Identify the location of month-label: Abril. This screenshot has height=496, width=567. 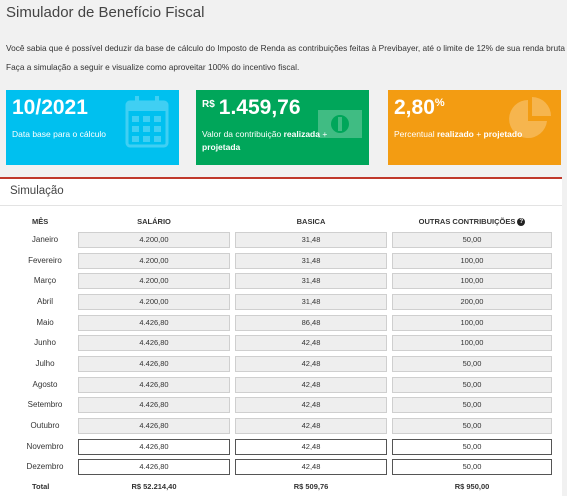
(44, 301).